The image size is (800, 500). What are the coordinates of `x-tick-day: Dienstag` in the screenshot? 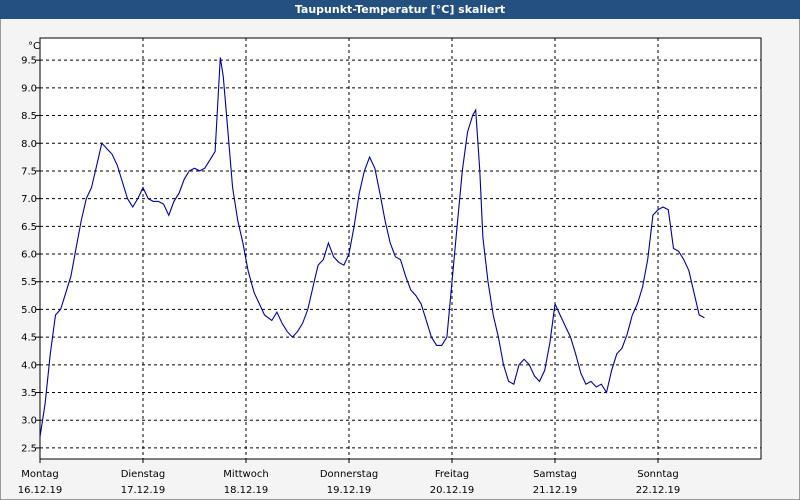 It's located at (143, 474).